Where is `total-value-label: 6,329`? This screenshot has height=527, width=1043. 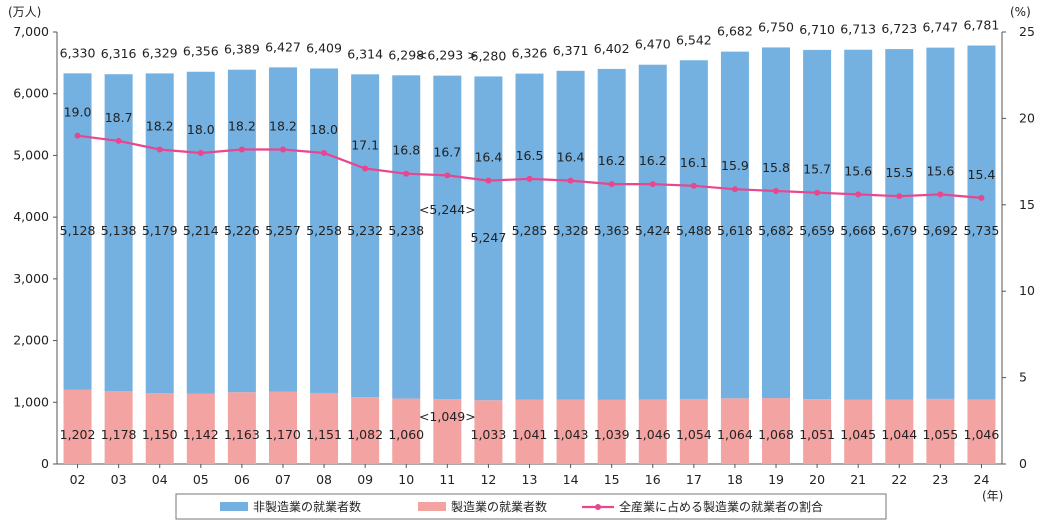 total-value-label: 6,329 is located at coordinates (160, 52).